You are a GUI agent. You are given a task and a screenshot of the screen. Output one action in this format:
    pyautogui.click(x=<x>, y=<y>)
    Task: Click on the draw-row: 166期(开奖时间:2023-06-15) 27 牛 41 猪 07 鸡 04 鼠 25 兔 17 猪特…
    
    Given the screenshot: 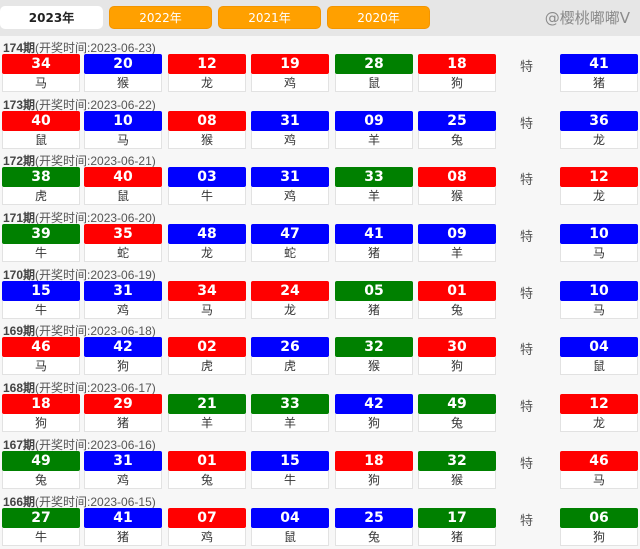 What is the action you would take?
    pyautogui.click(x=320, y=518)
    